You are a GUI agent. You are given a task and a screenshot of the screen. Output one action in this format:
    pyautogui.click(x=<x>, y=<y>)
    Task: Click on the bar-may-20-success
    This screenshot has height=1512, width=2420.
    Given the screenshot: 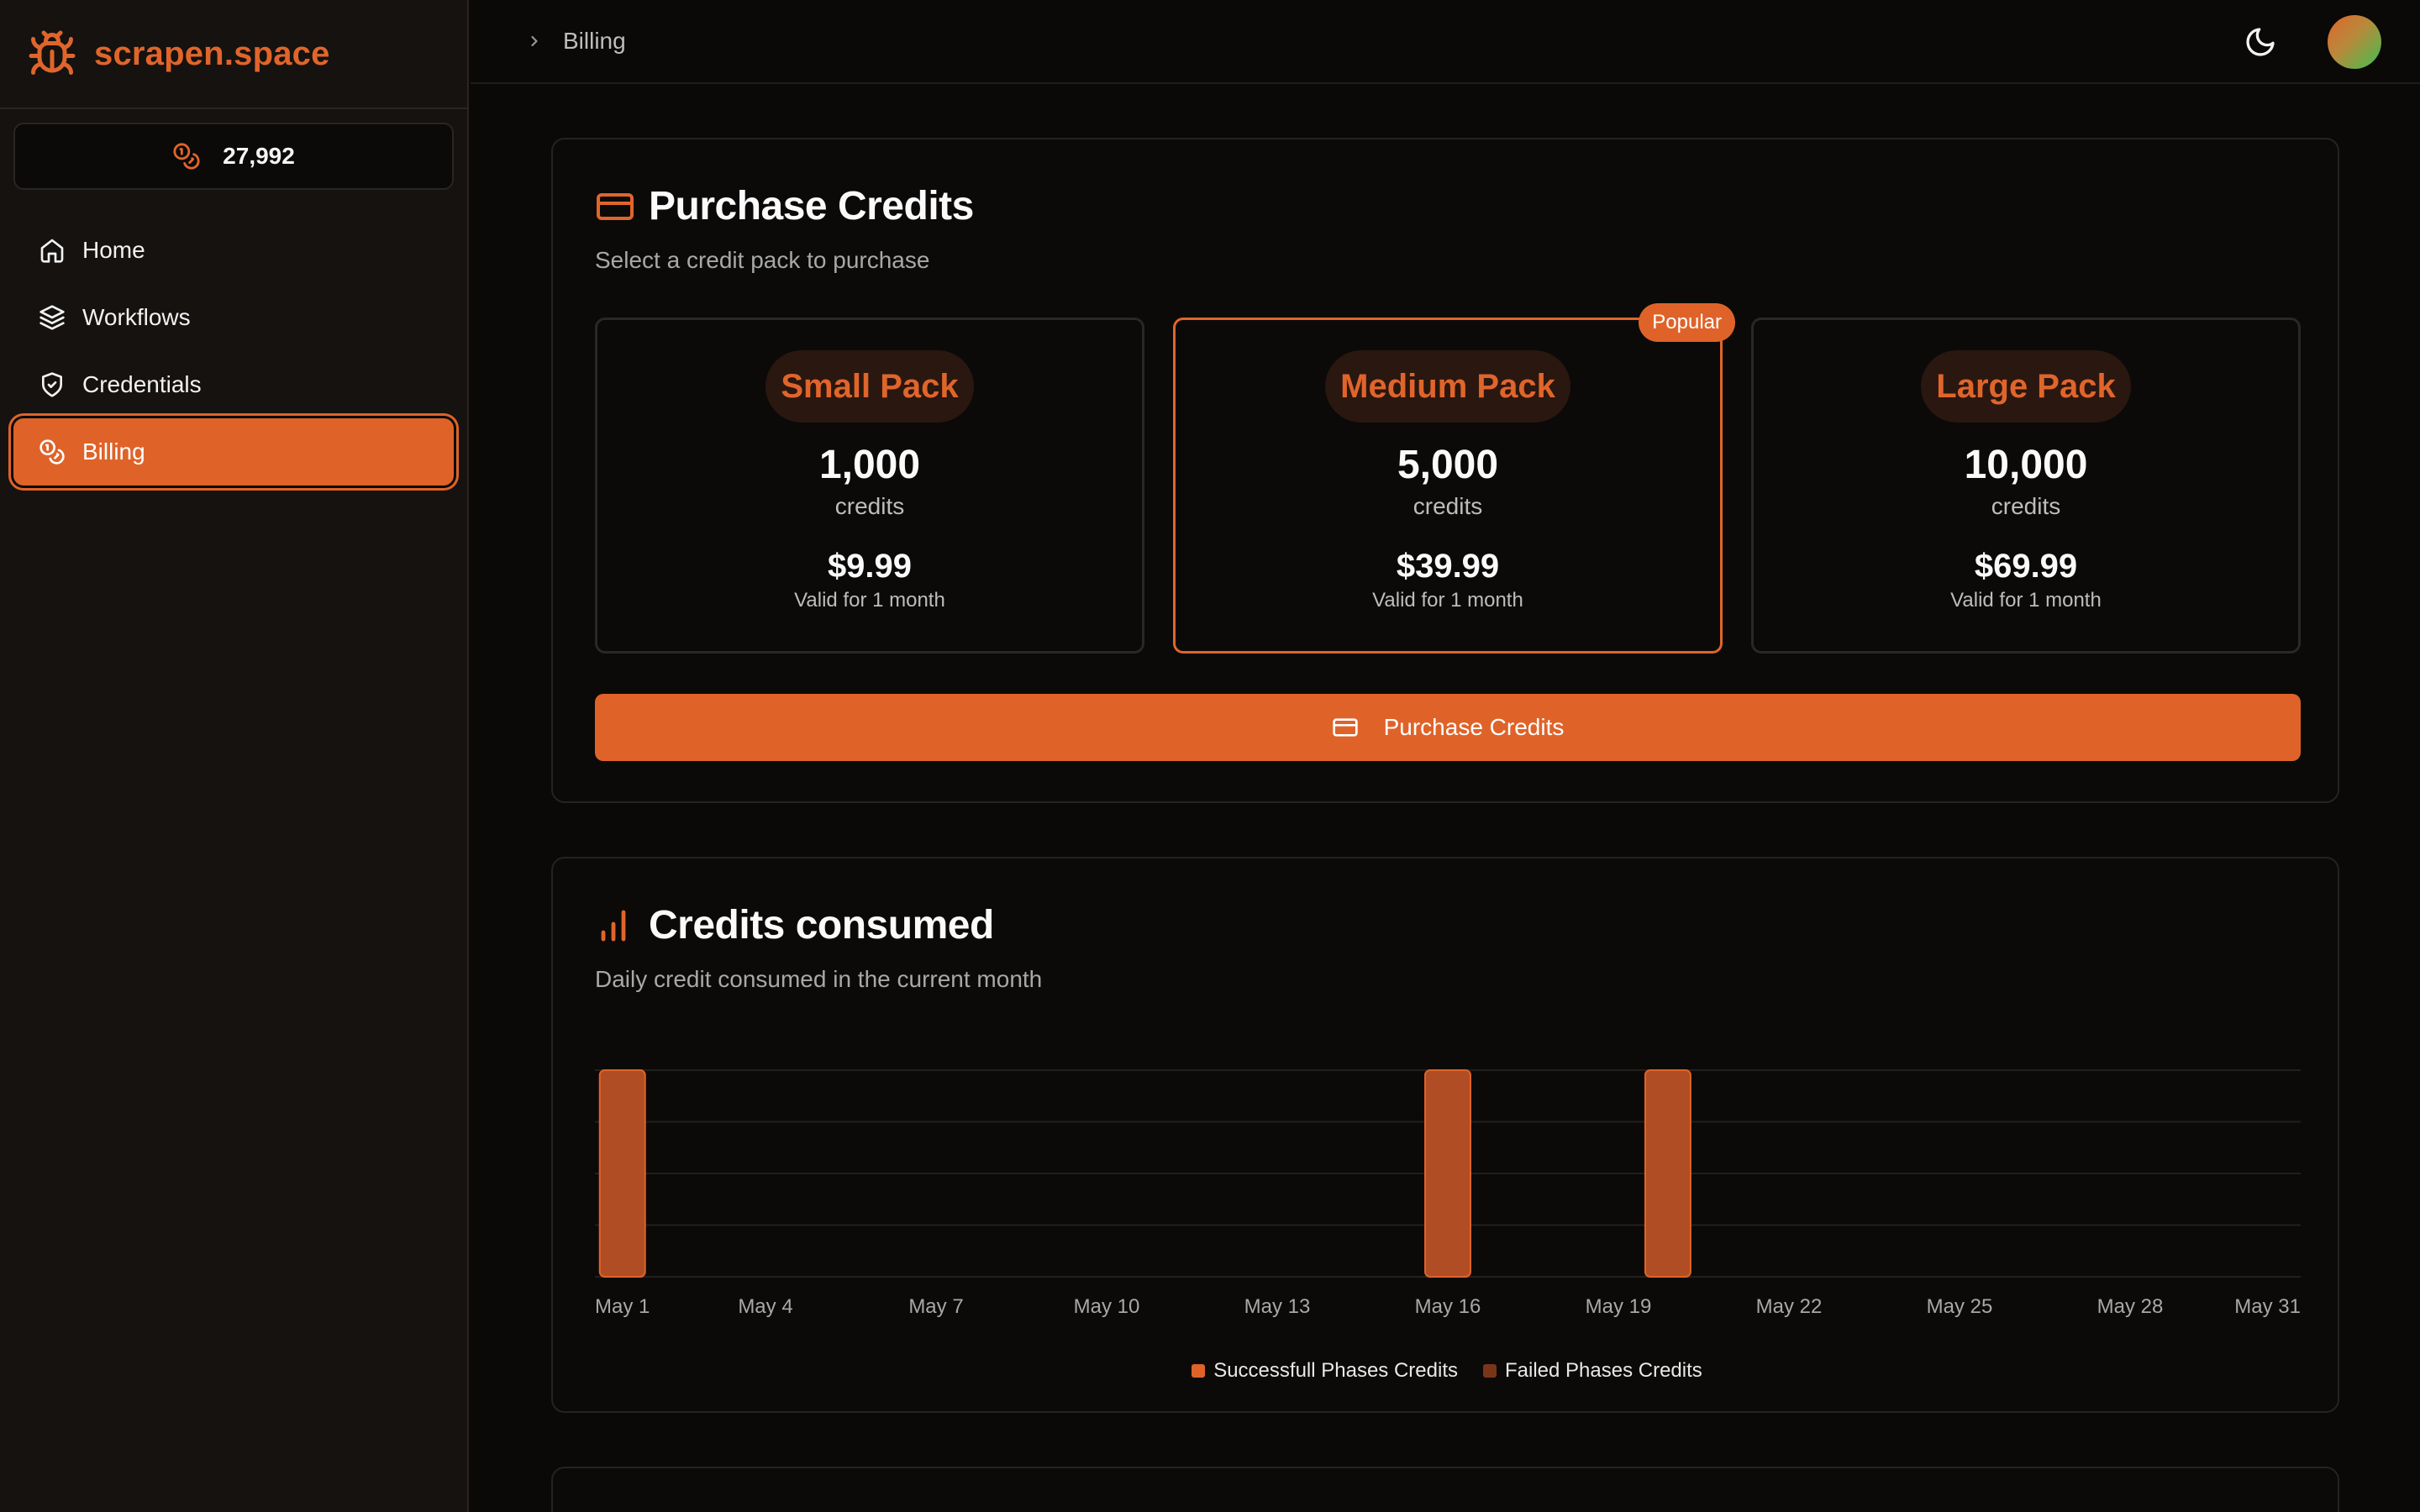 What is the action you would take?
    pyautogui.click(x=1667, y=1173)
    